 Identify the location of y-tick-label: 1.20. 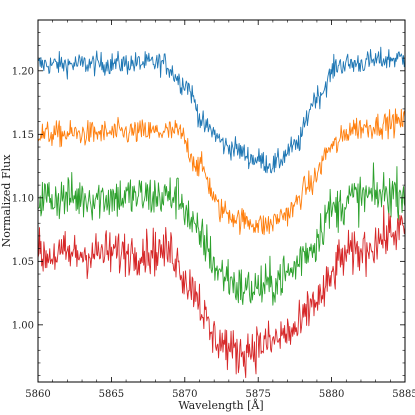
(23, 71).